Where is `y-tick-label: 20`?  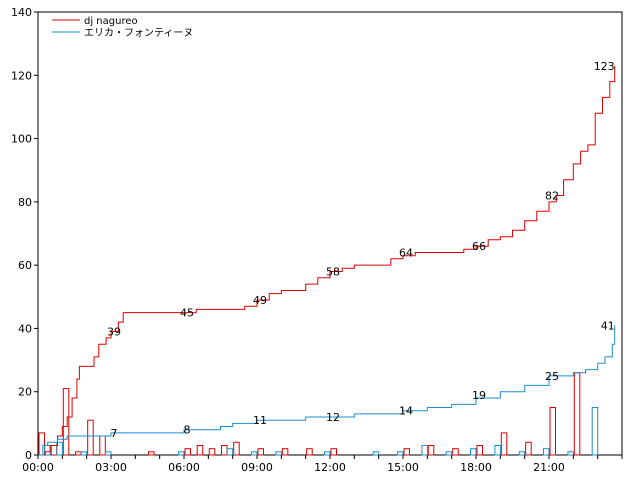
y-tick-label: 20 is located at coordinates (25, 392).